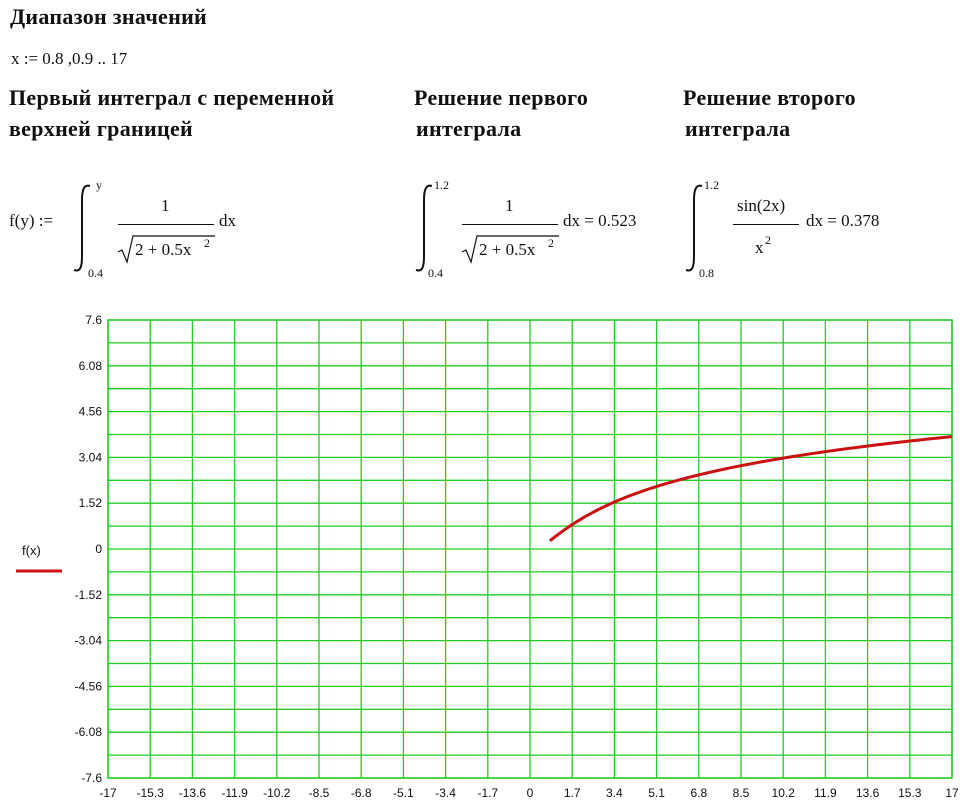 Image resolution: width=974 pixels, height=806 pixels. What do you see at coordinates (91, 457) in the screenshot?
I see `y-tick-label: 3.04` at bounding box center [91, 457].